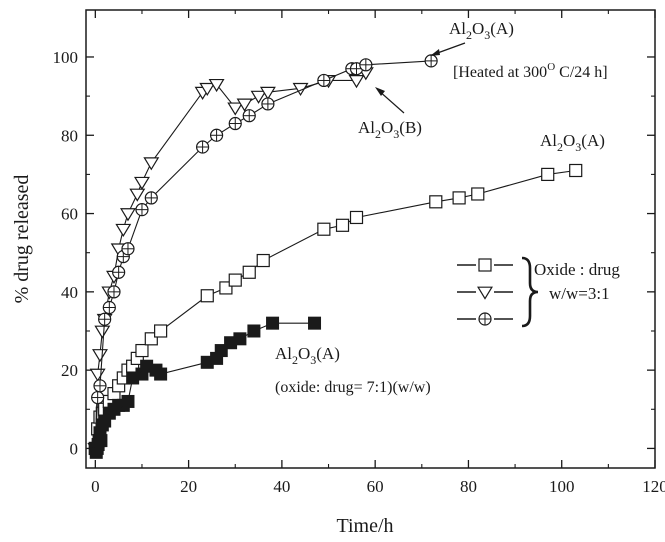  What do you see at coordinates (74, 448) in the screenshot?
I see `y-tick-label: 0` at bounding box center [74, 448].